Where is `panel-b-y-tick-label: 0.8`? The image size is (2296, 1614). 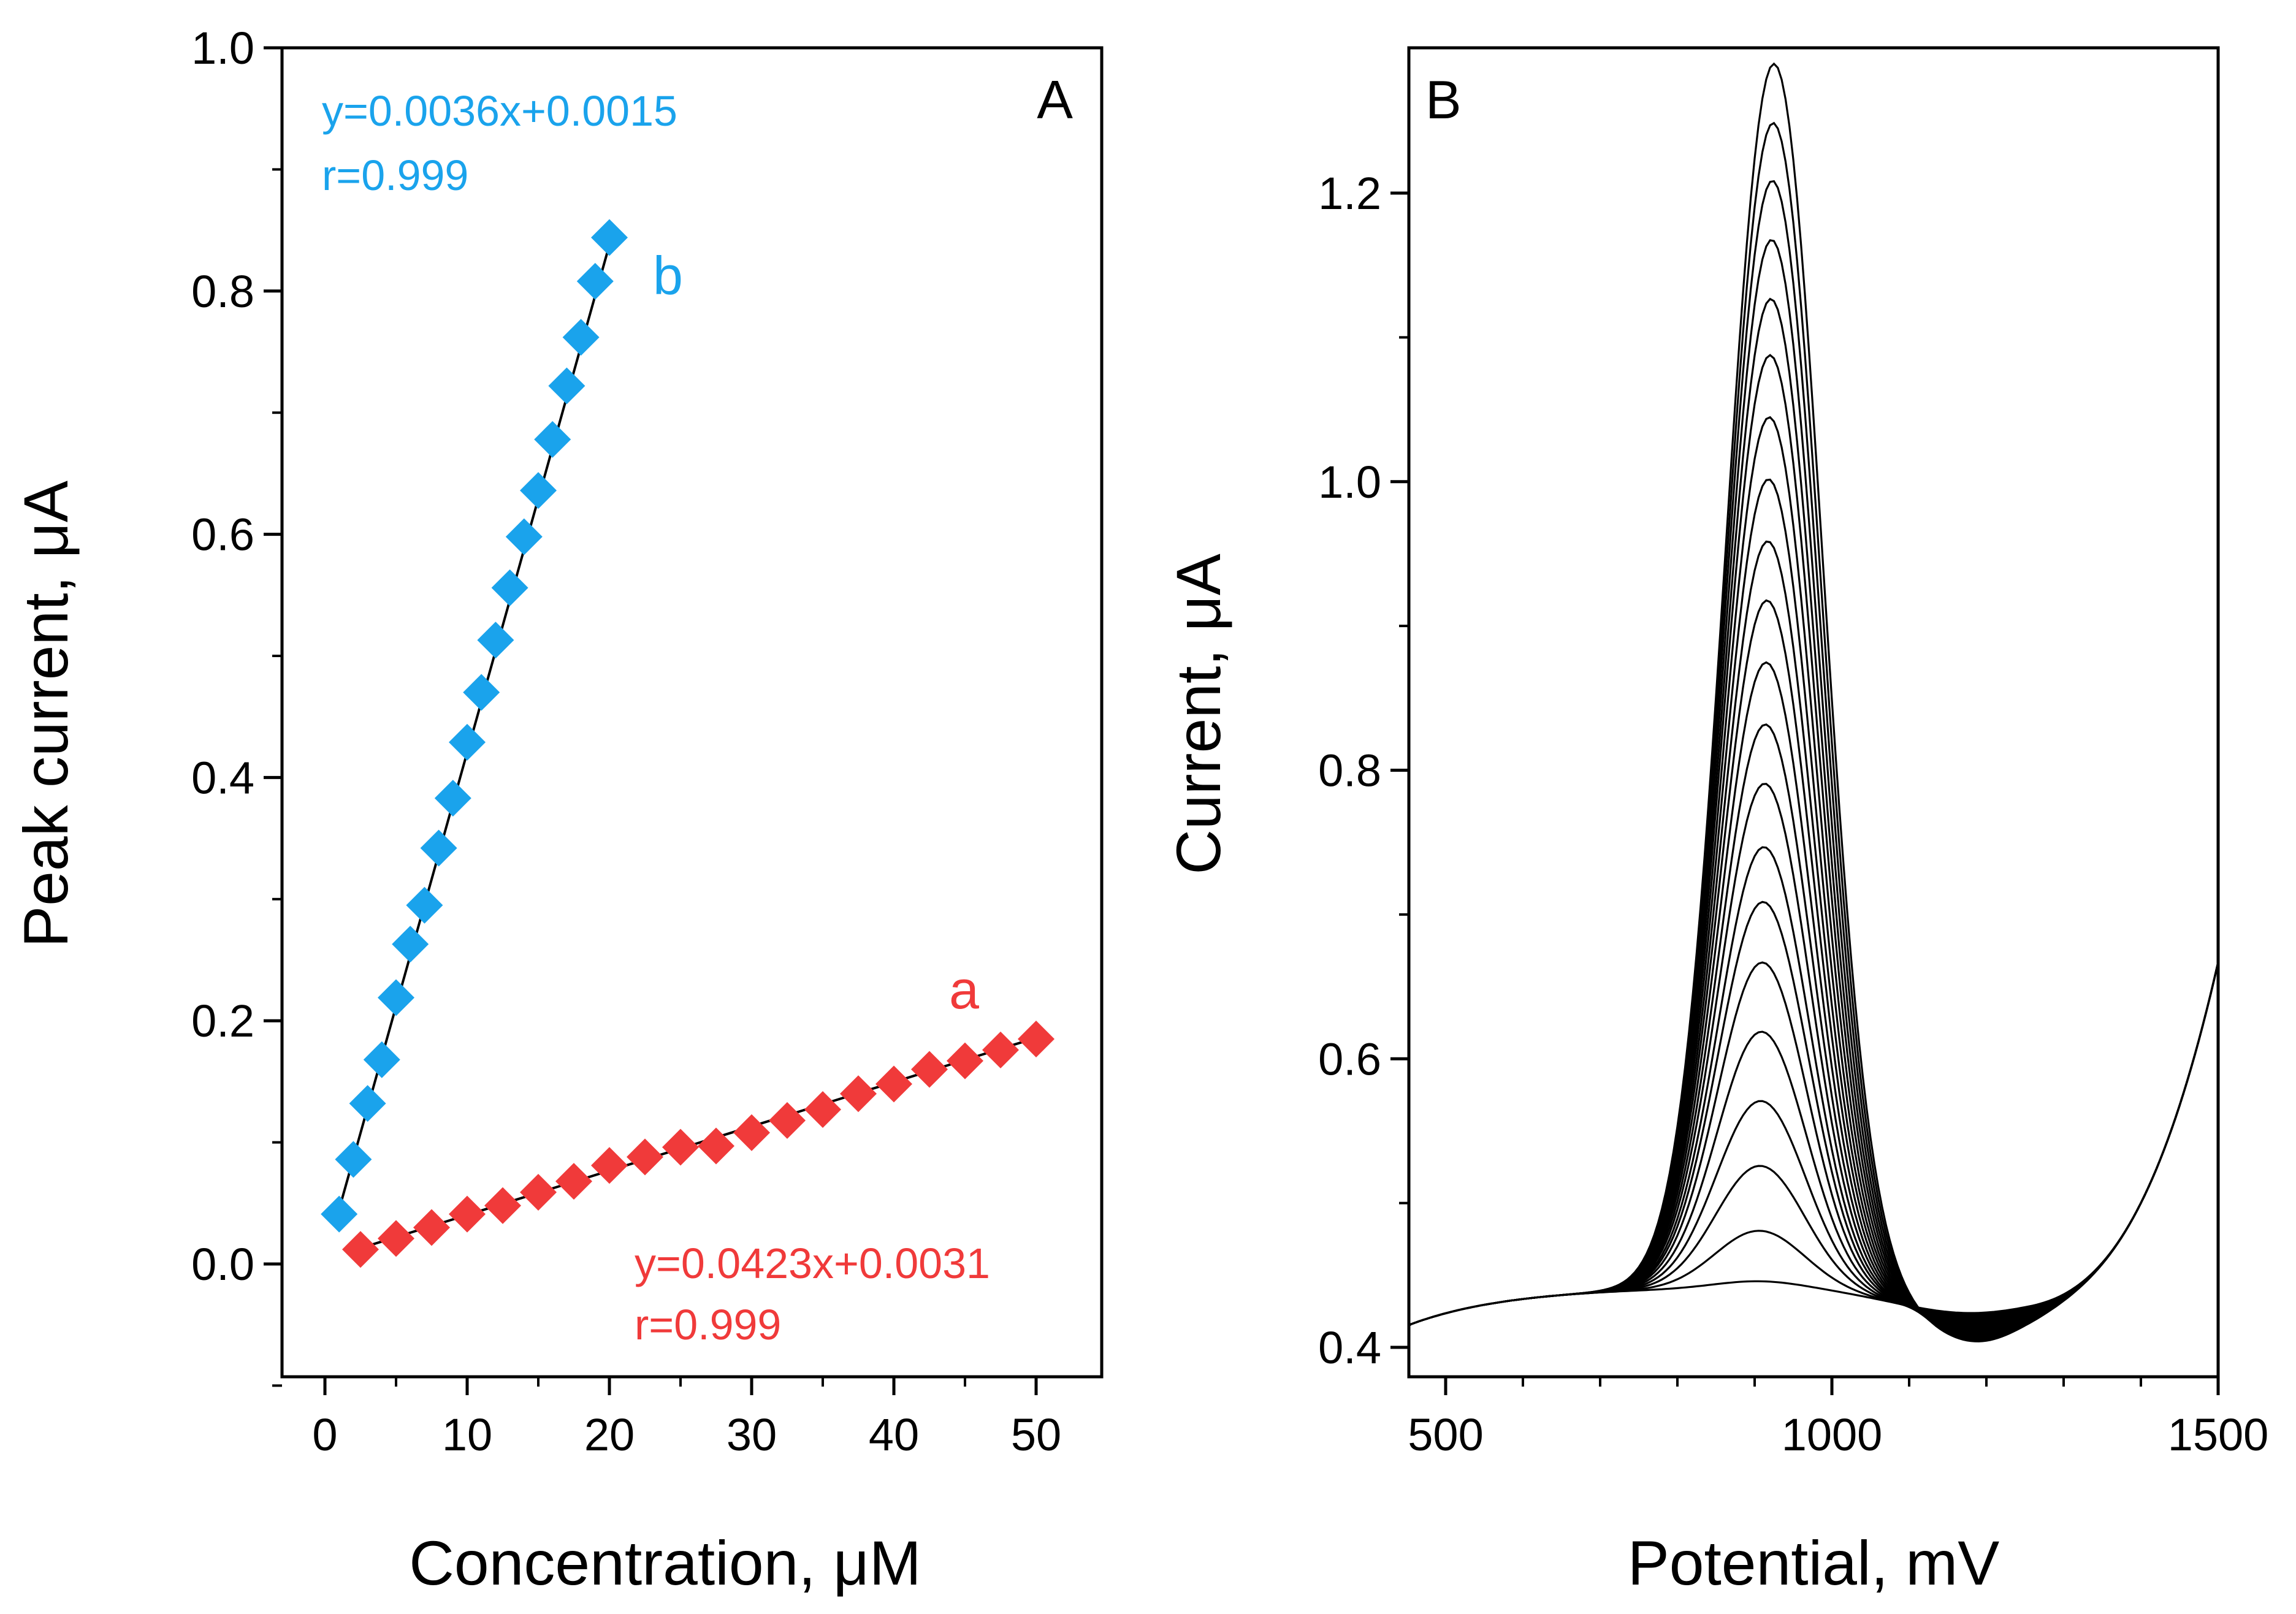
panel-b-y-tick-label: 0.8 is located at coordinates (1350, 770).